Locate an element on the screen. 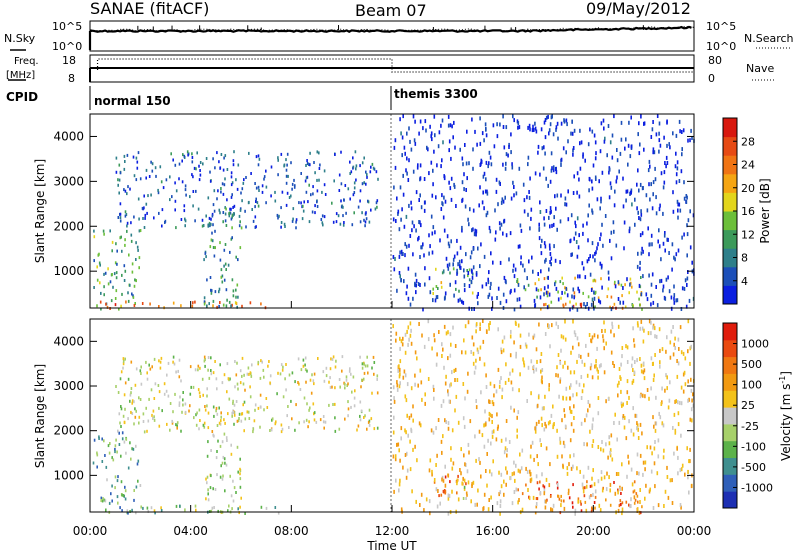  x-tick-label: 08:00 is located at coordinates (291, 531).